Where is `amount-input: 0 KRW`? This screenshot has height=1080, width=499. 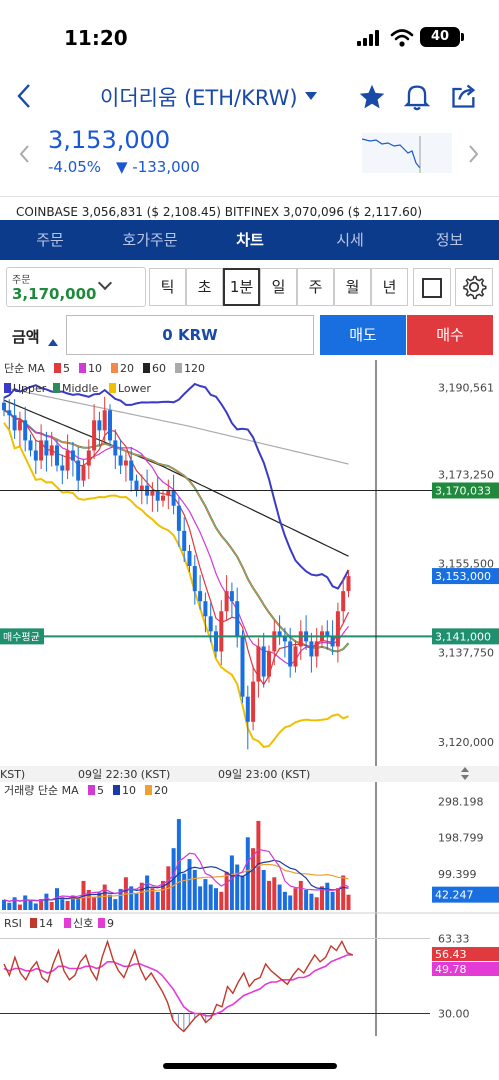 amount-input: 0 KRW is located at coordinates (190, 335).